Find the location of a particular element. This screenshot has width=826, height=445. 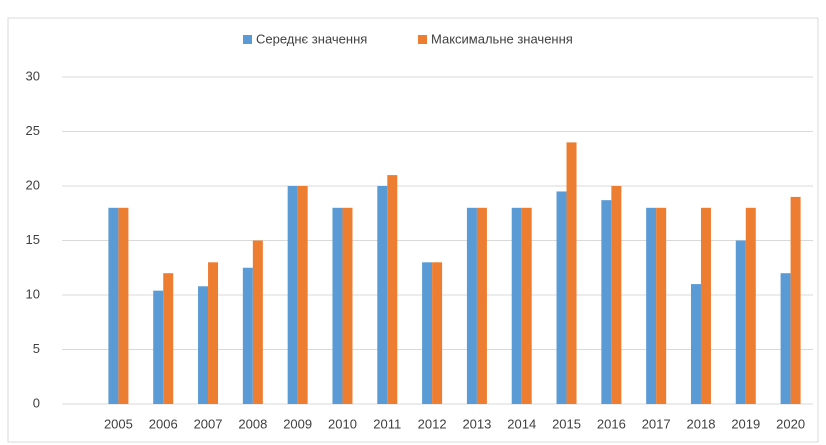

x-tick-label: 2010 is located at coordinates (342, 423).